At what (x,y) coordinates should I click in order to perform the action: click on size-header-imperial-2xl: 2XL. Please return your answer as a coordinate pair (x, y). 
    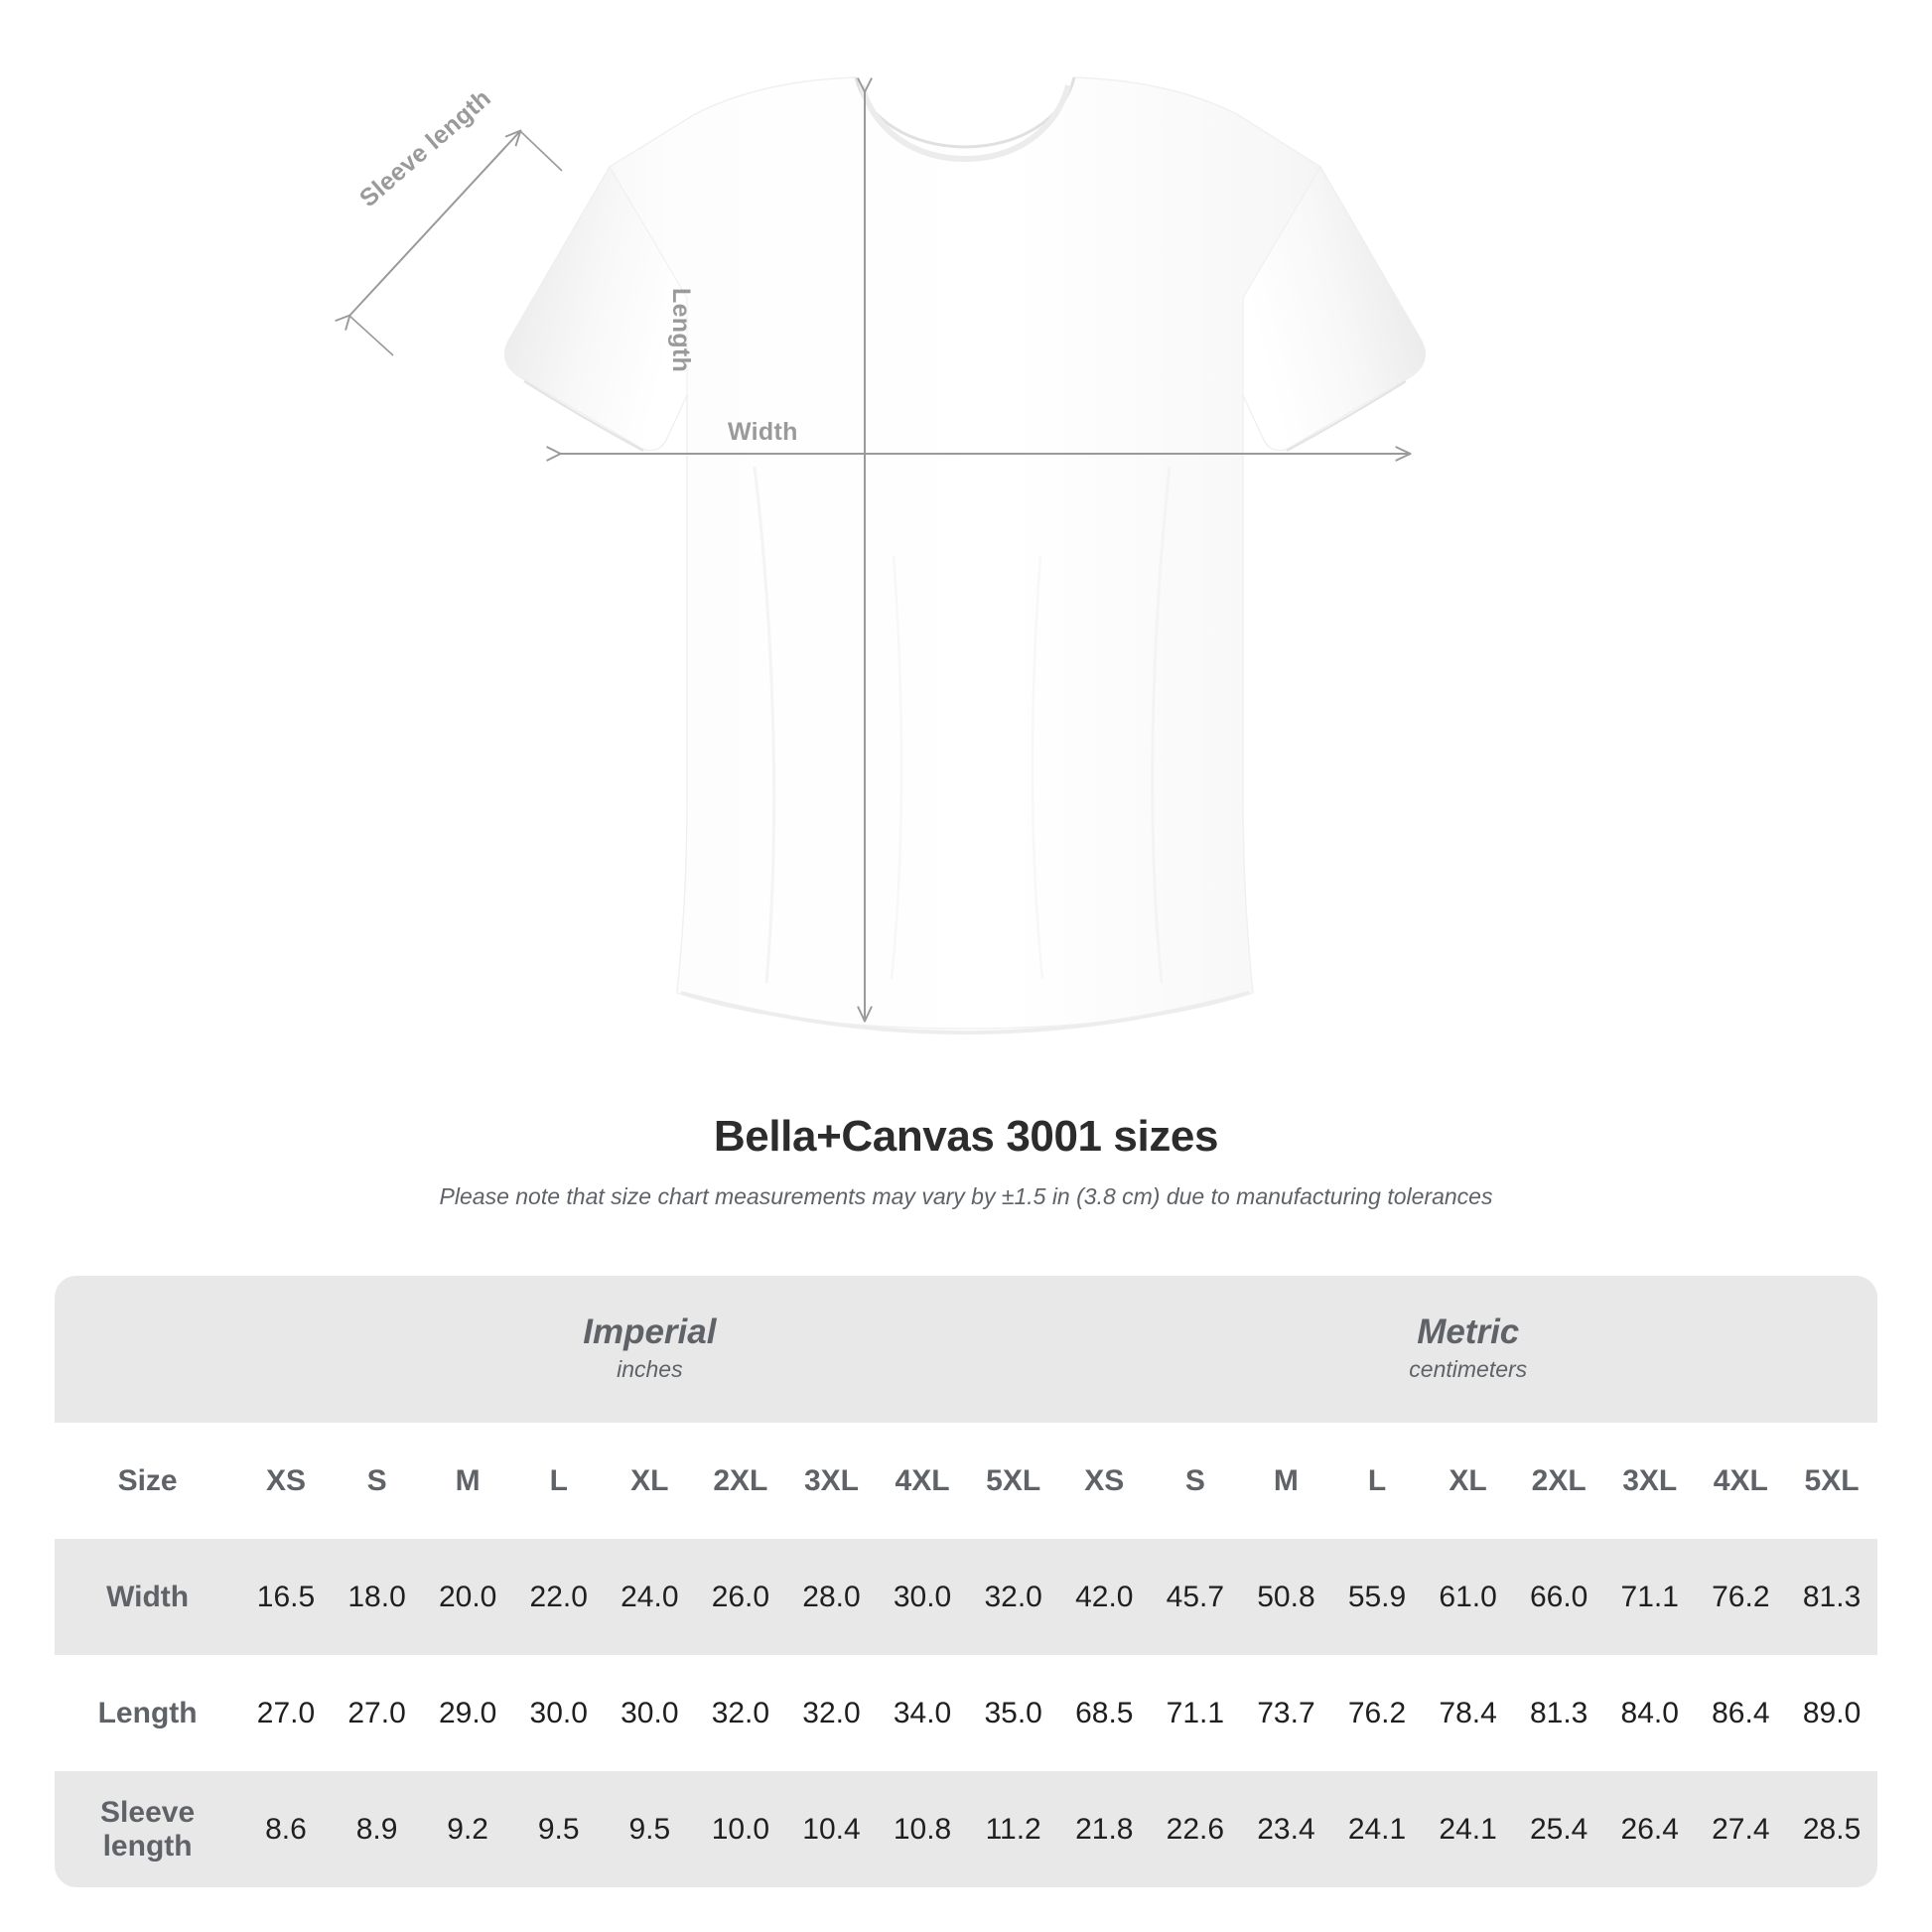
    Looking at the image, I should click on (740, 1481).